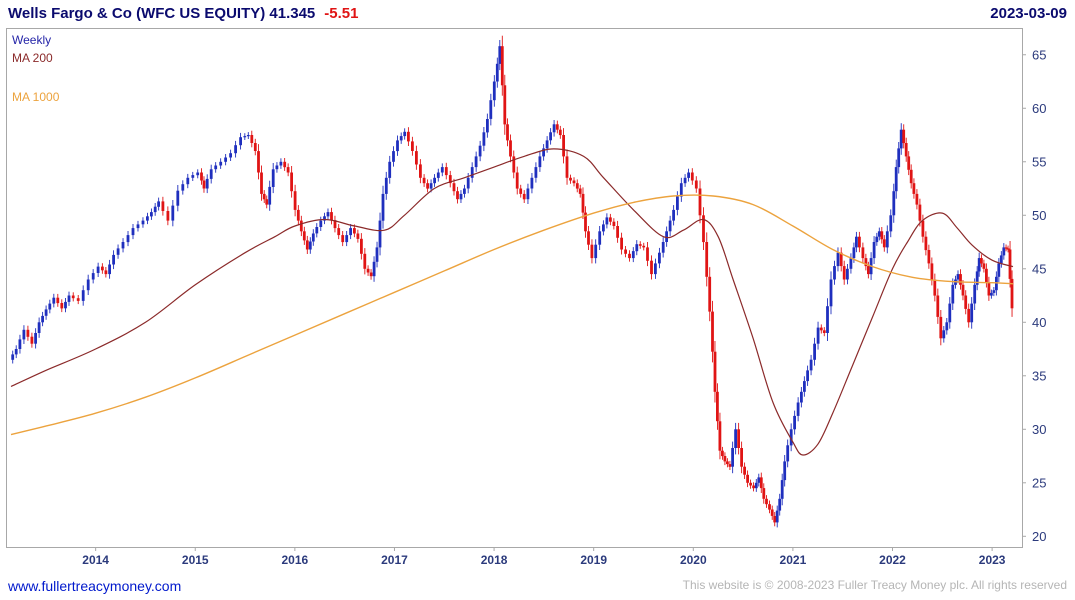  Describe the element at coordinates (32, 58) in the screenshot. I see `legend-ma200-label: MA 200` at that location.